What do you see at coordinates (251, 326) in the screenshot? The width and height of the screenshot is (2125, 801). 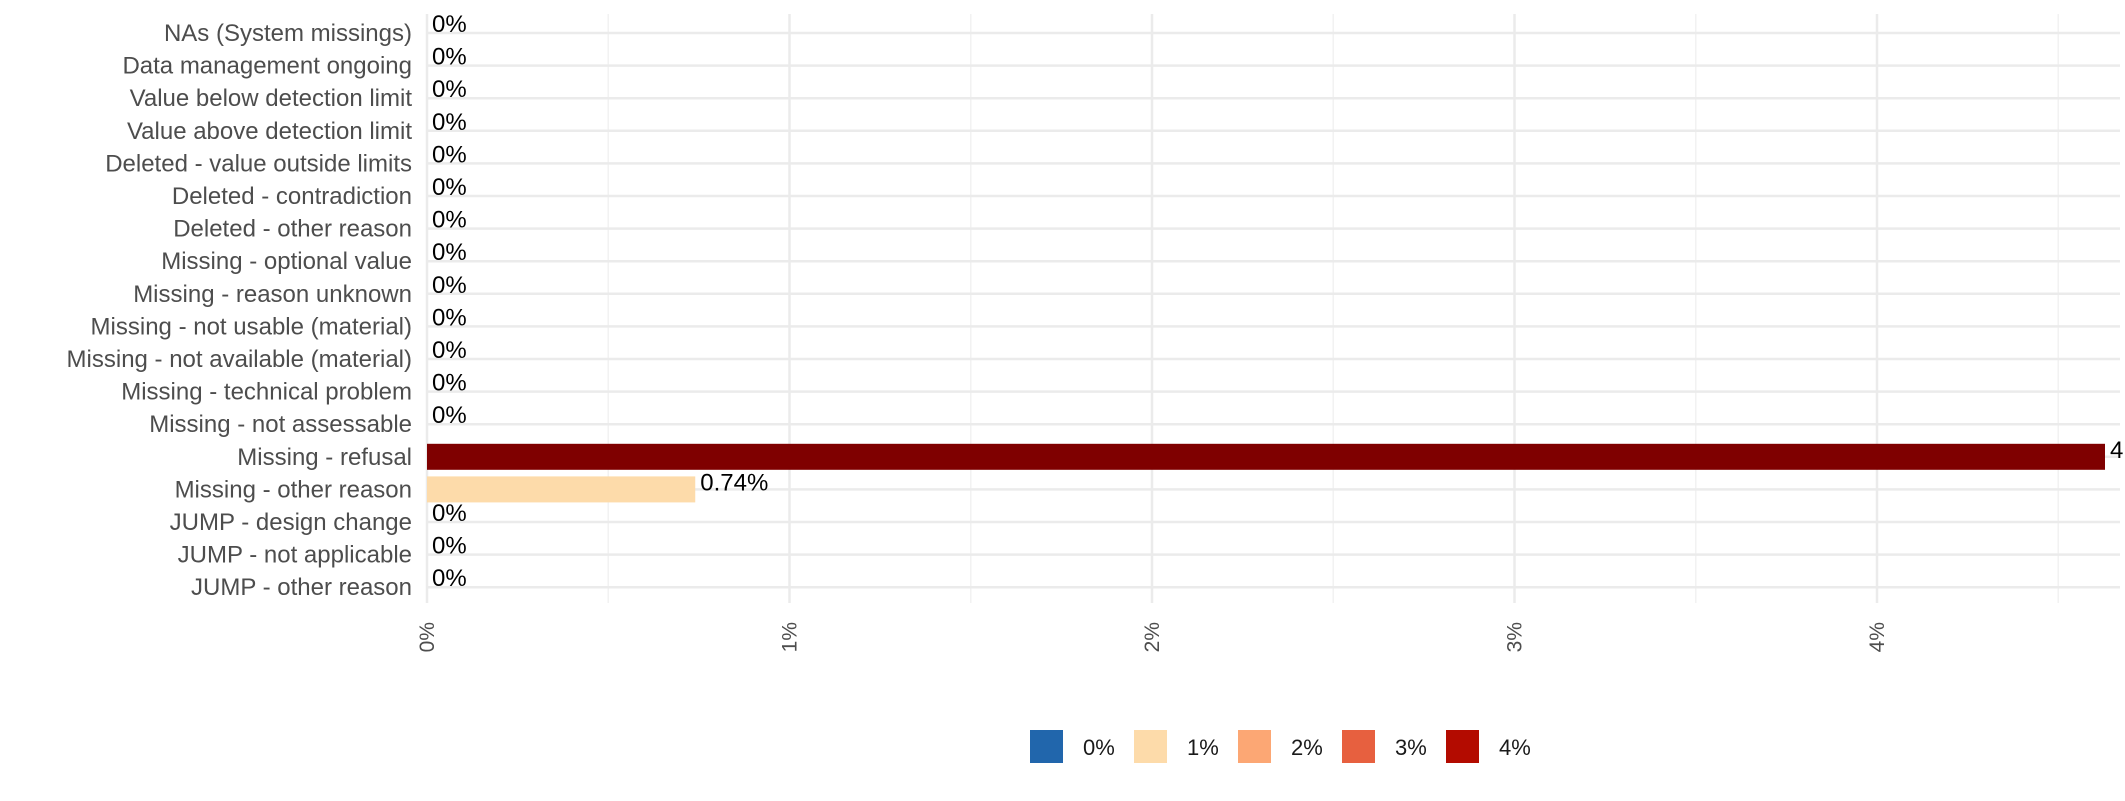 I see `category-label: Missing - not usable (material)` at bounding box center [251, 326].